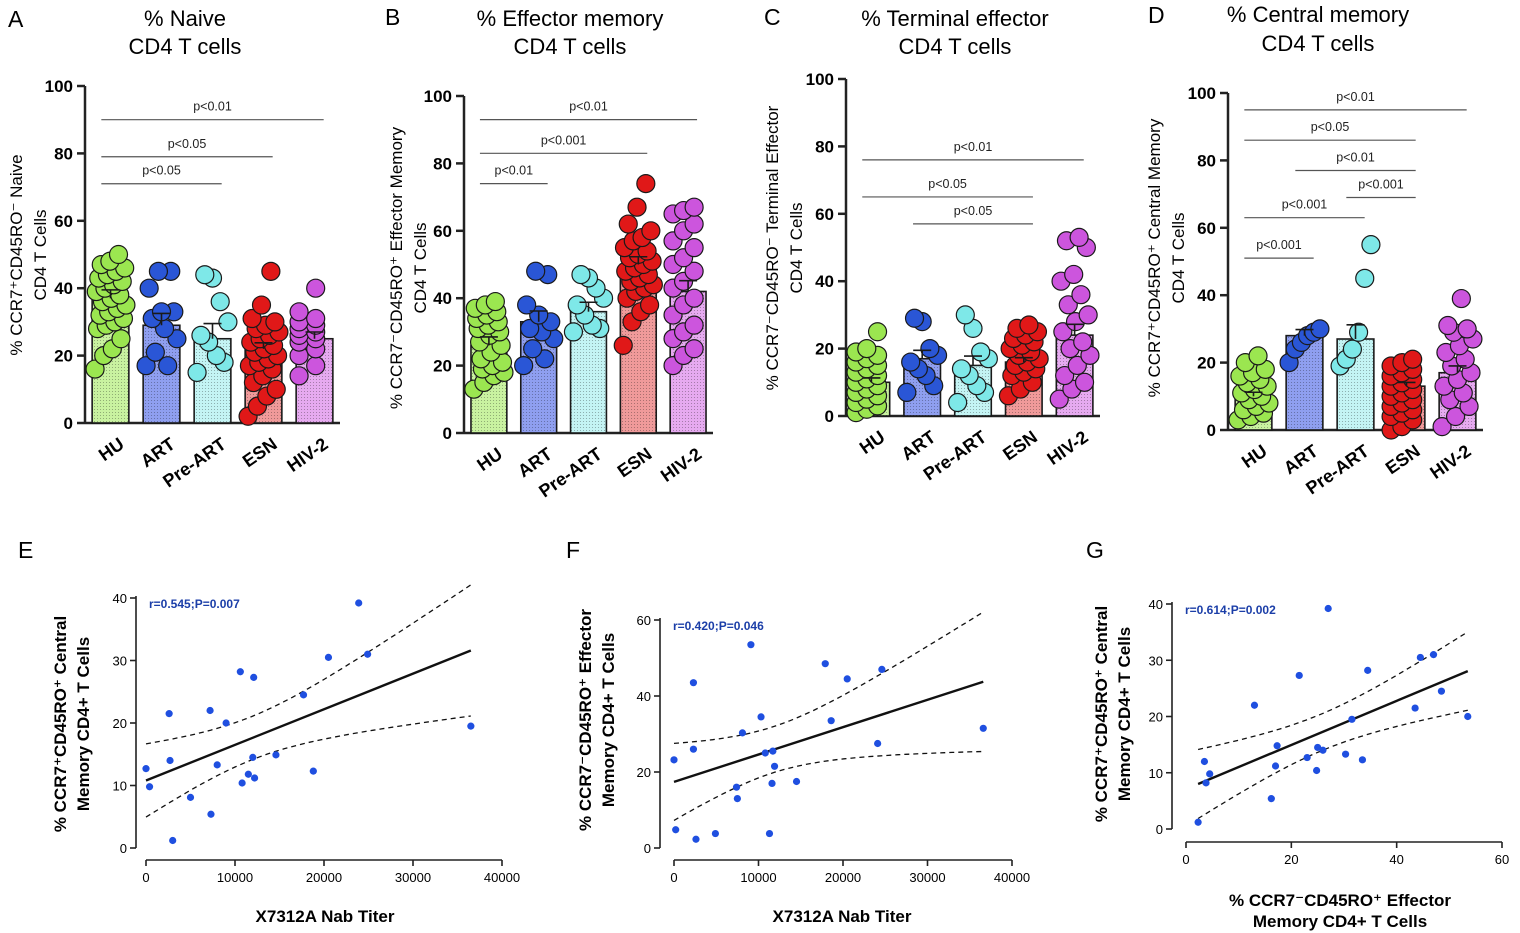 The height and width of the screenshot is (933, 1520). What do you see at coordinates (1156, 15) in the screenshot?
I see `panel-d-letter: D` at bounding box center [1156, 15].